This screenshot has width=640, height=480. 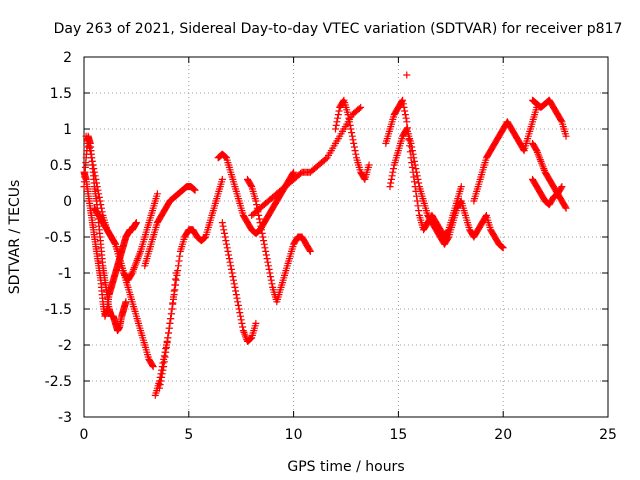 I want to click on y-tick-label: -1.5, so click(x=58, y=310).